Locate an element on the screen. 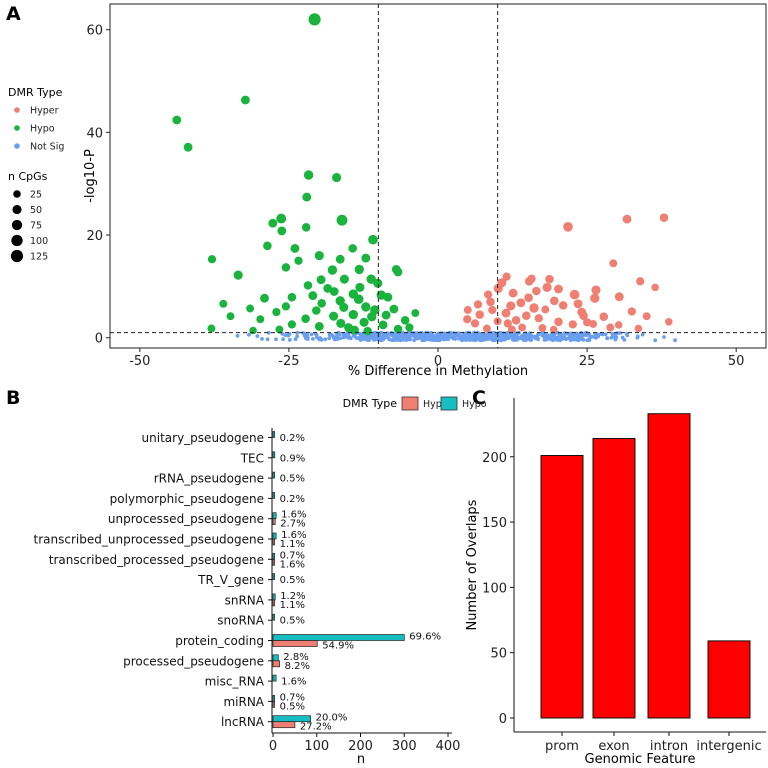 The width and height of the screenshot is (768, 768). not-sig-points is located at coordinates (456, 336).